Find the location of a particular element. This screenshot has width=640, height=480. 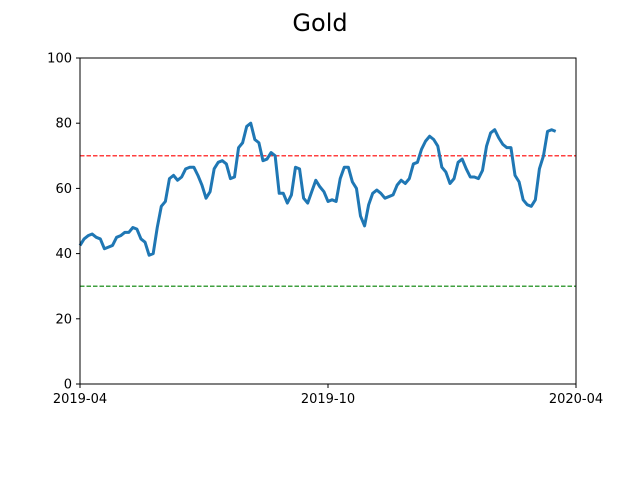

y-tick-label-20: 20 is located at coordinates (63, 319).